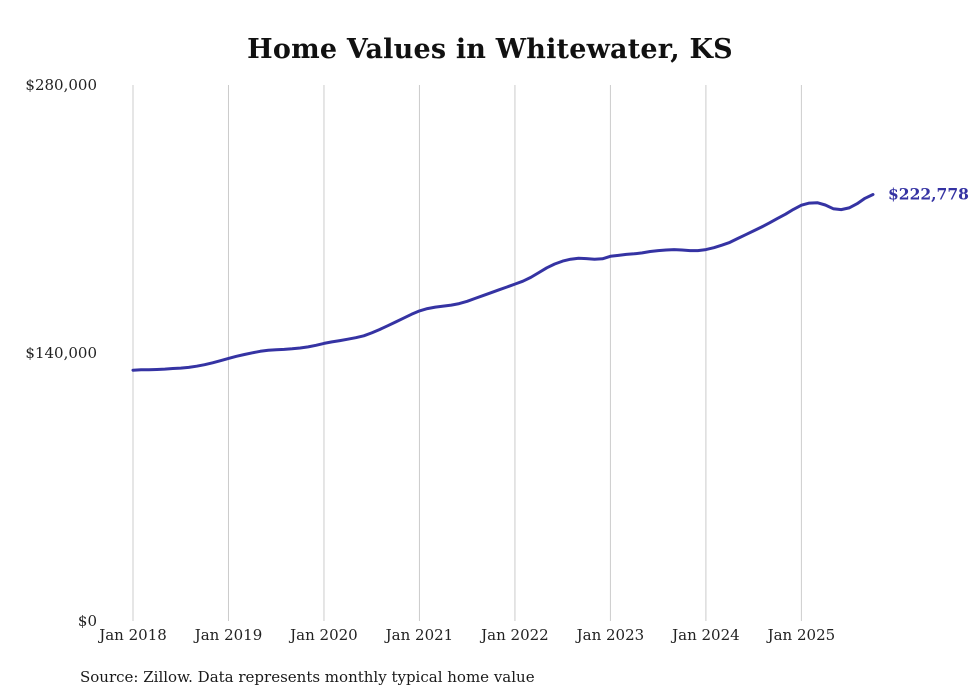 The image size is (980, 699). I want to click on latest-value-label: $222,778, so click(928, 194).